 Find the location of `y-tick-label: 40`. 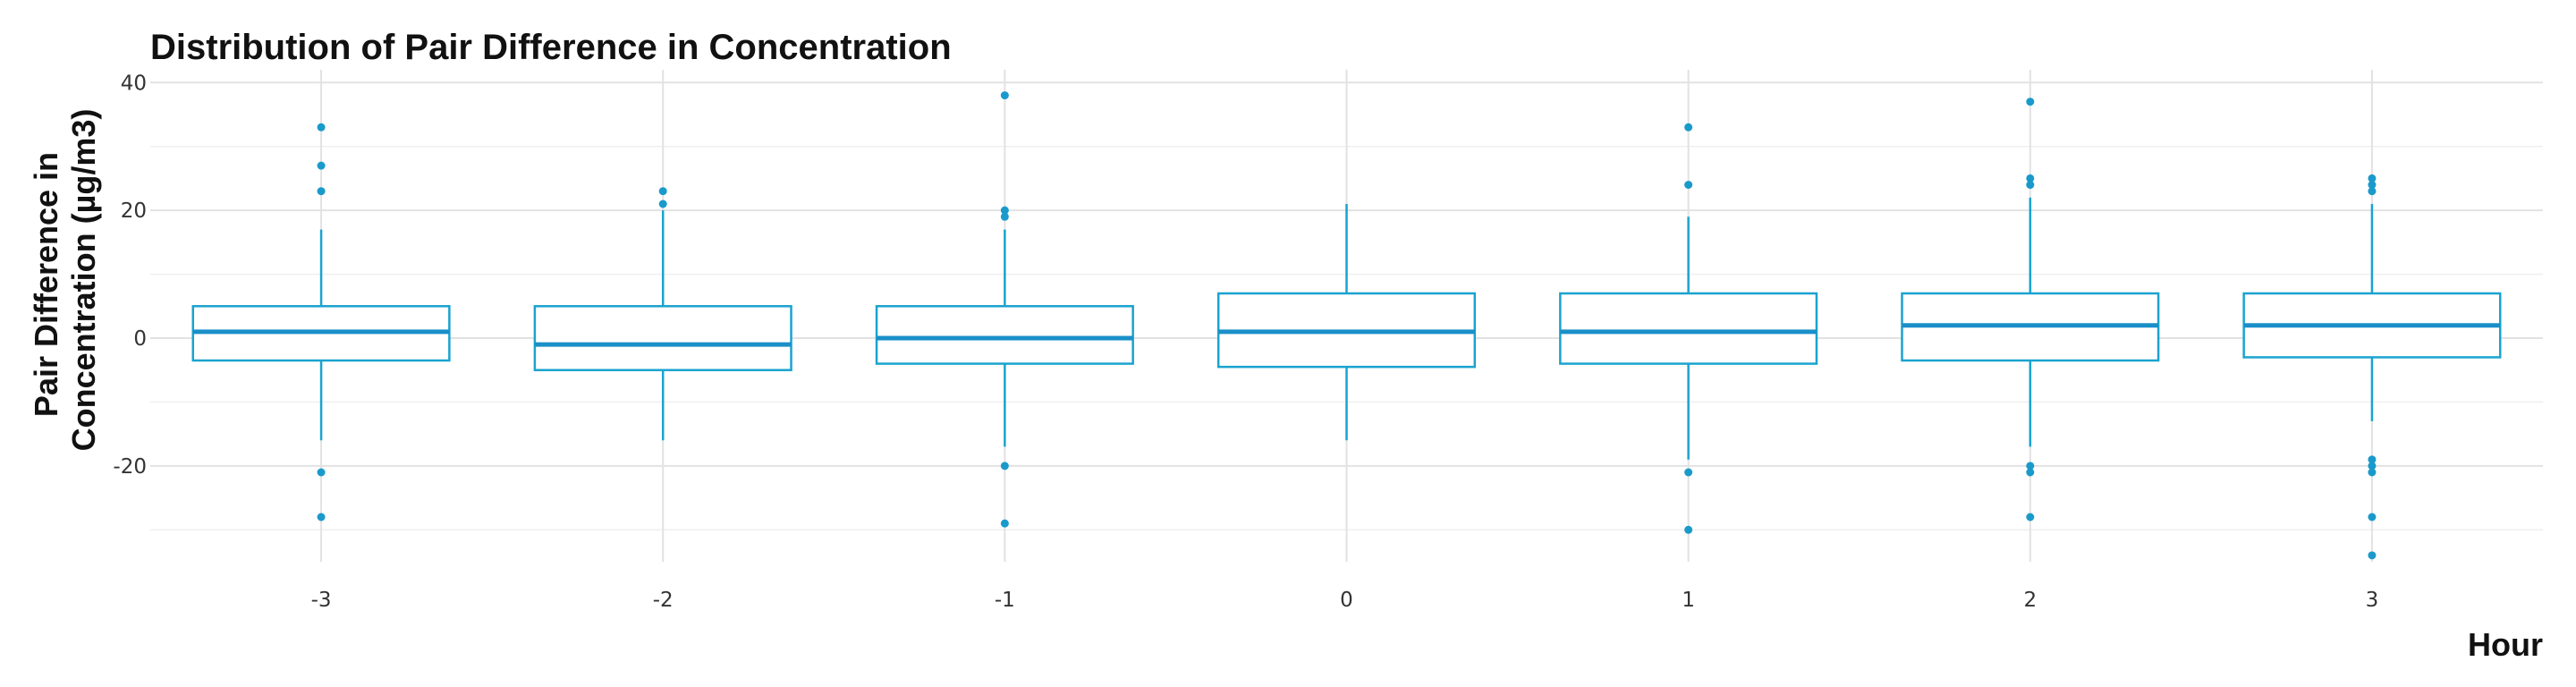

y-tick-label: 40 is located at coordinates (134, 83).